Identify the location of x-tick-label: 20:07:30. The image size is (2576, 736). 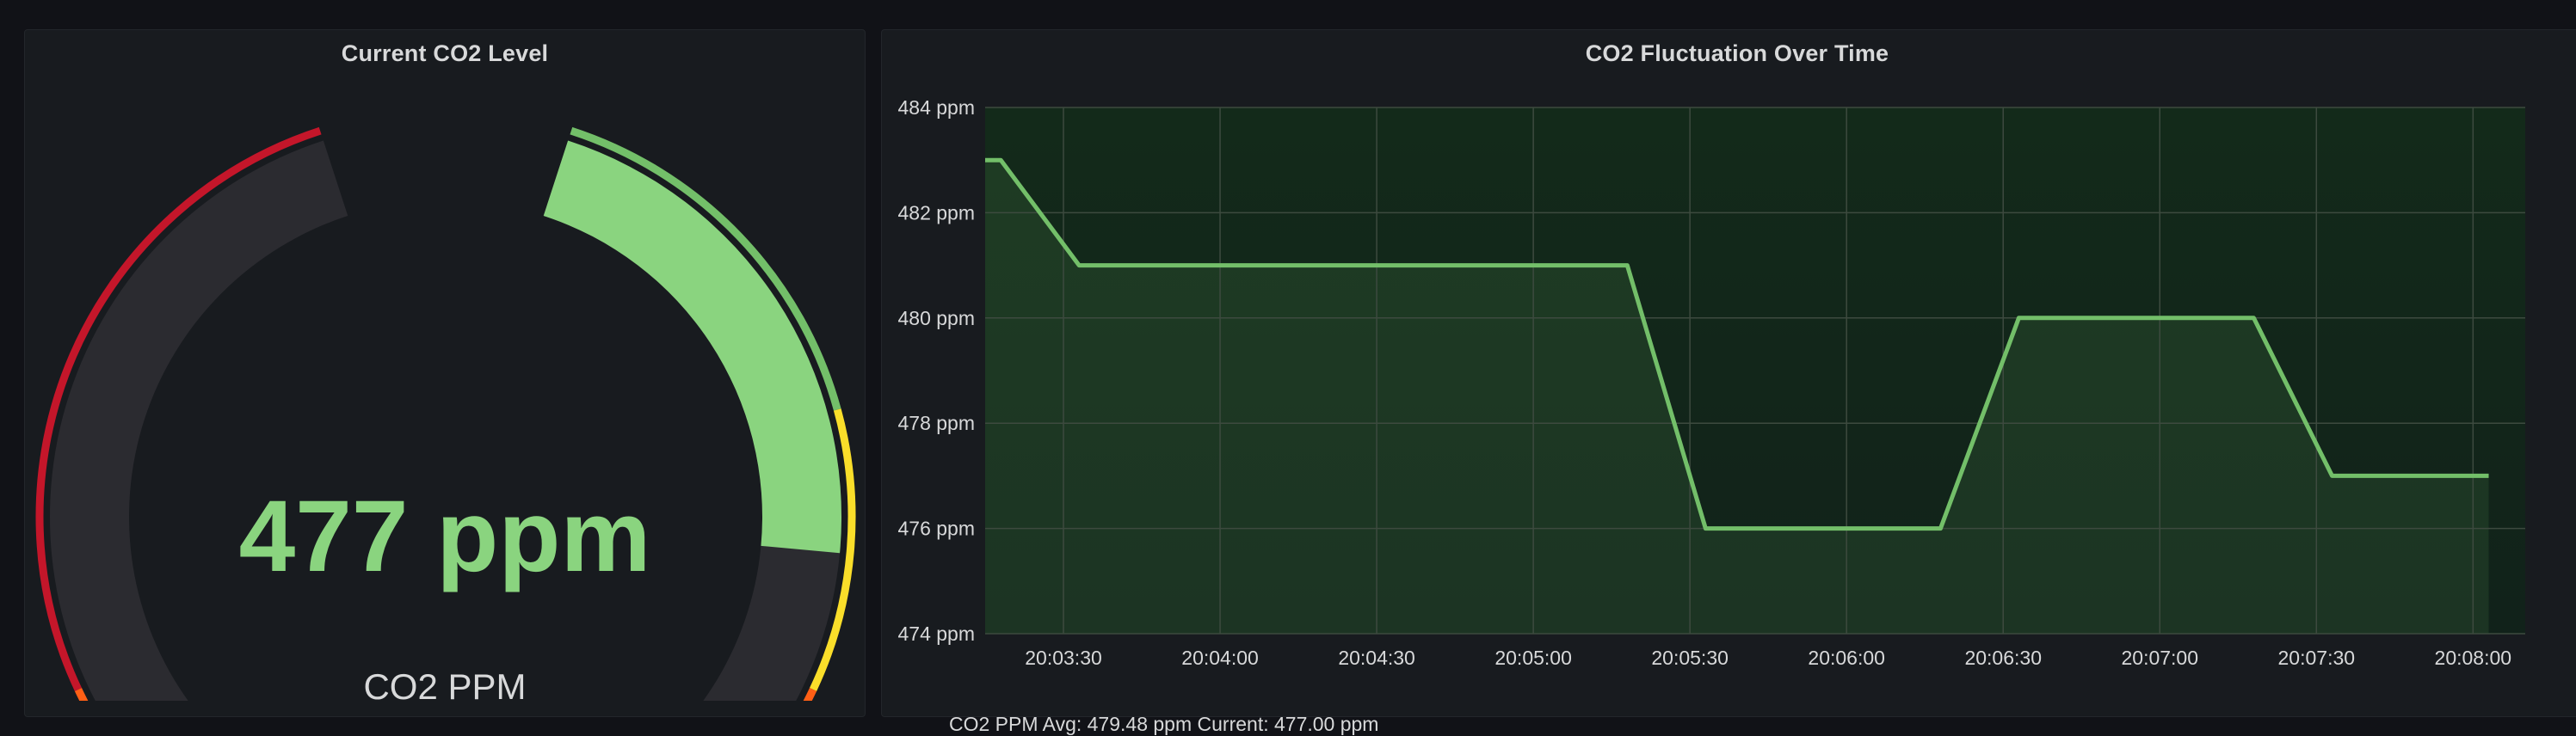
(2317, 658).